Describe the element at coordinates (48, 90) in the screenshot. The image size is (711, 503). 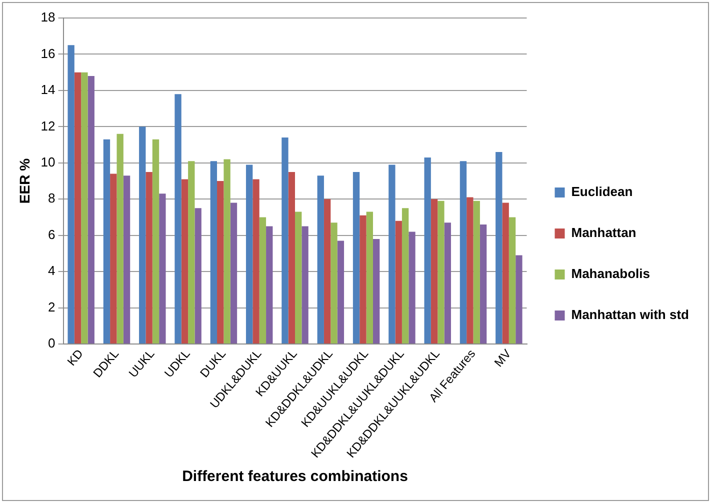
I see `y-tick-label: 14` at that location.